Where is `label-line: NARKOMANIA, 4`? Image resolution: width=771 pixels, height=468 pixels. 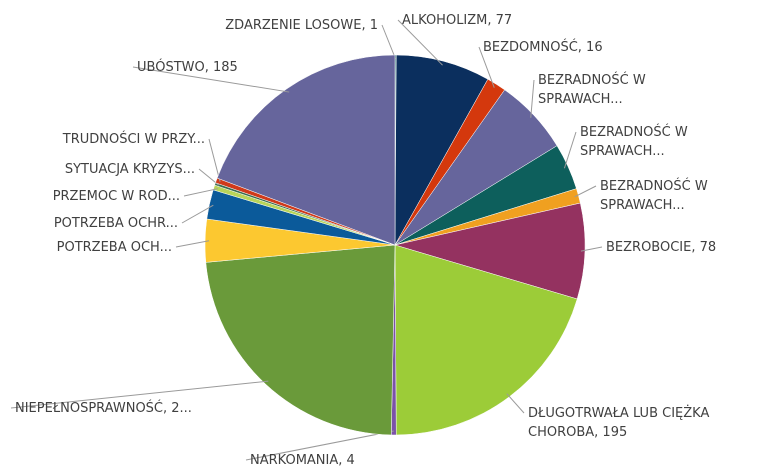 label-line: NARKOMANIA, 4 is located at coordinates (302, 460).